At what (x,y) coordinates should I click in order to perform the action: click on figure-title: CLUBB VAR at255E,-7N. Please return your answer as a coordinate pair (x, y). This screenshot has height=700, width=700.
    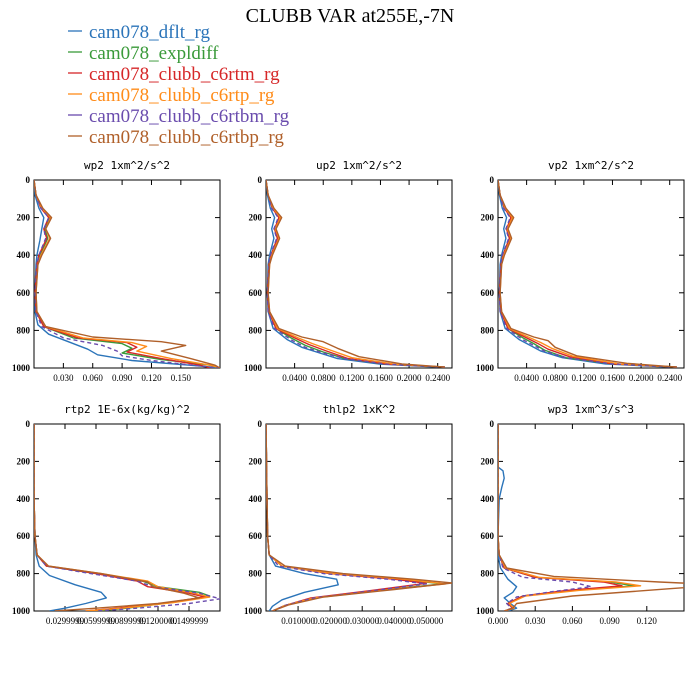
    Looking at the image, I should click on (350, 16).